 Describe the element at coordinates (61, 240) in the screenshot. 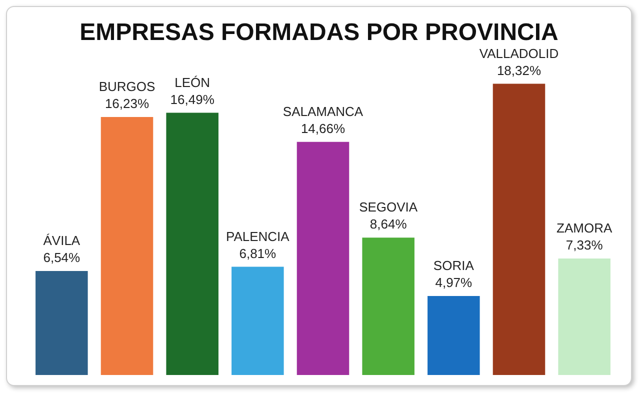

I see `x-tick-label: ÁVILA` at that location.